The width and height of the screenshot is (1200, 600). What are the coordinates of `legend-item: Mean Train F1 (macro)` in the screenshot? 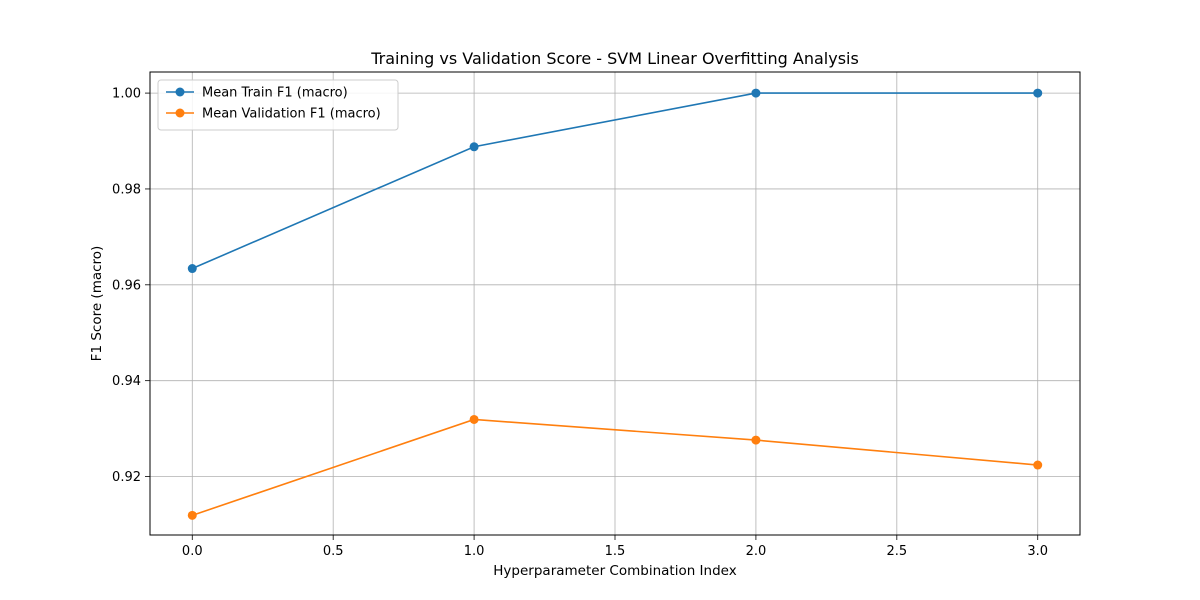 It's located at (257, 93).